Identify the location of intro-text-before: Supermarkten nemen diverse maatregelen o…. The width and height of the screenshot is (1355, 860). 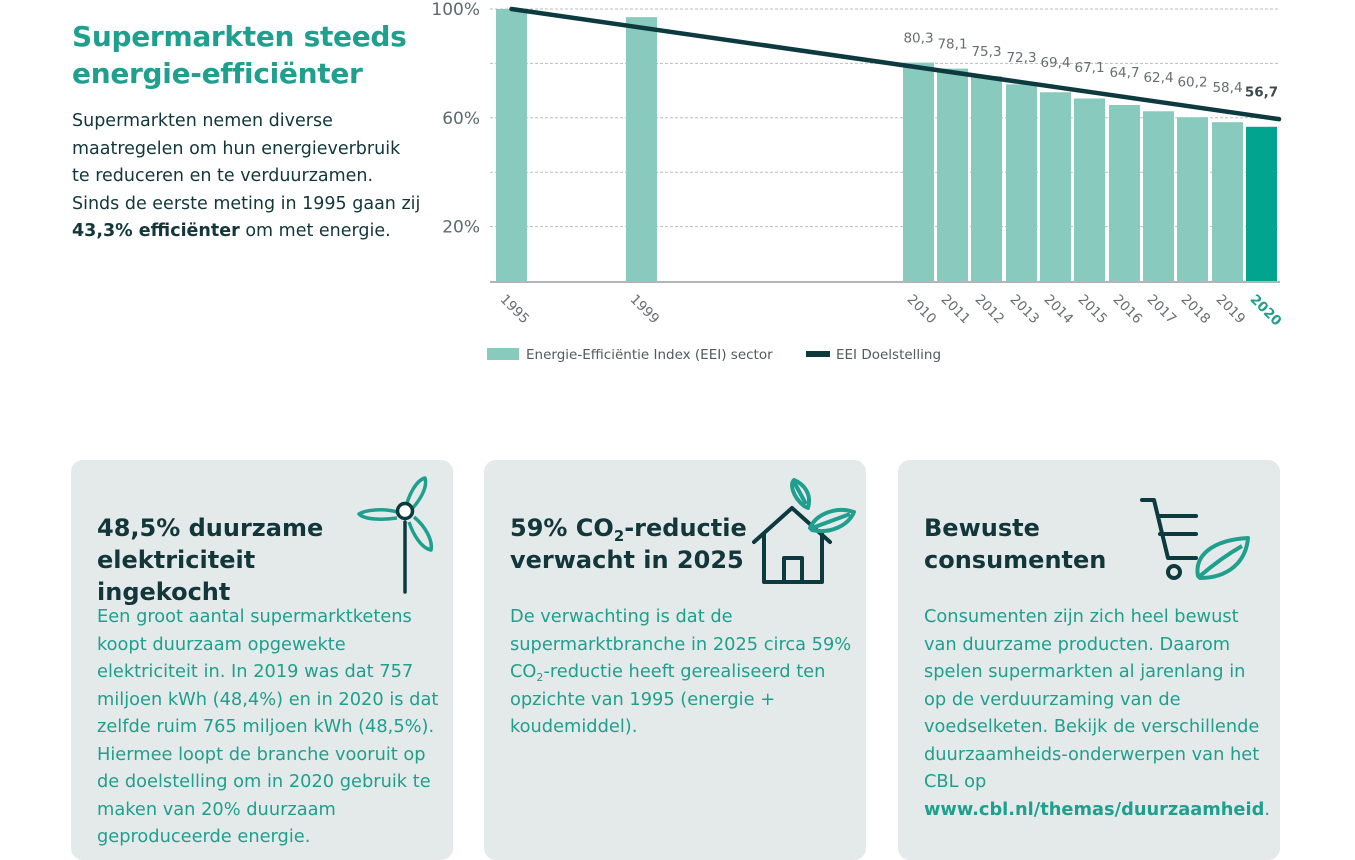
(246, 162).